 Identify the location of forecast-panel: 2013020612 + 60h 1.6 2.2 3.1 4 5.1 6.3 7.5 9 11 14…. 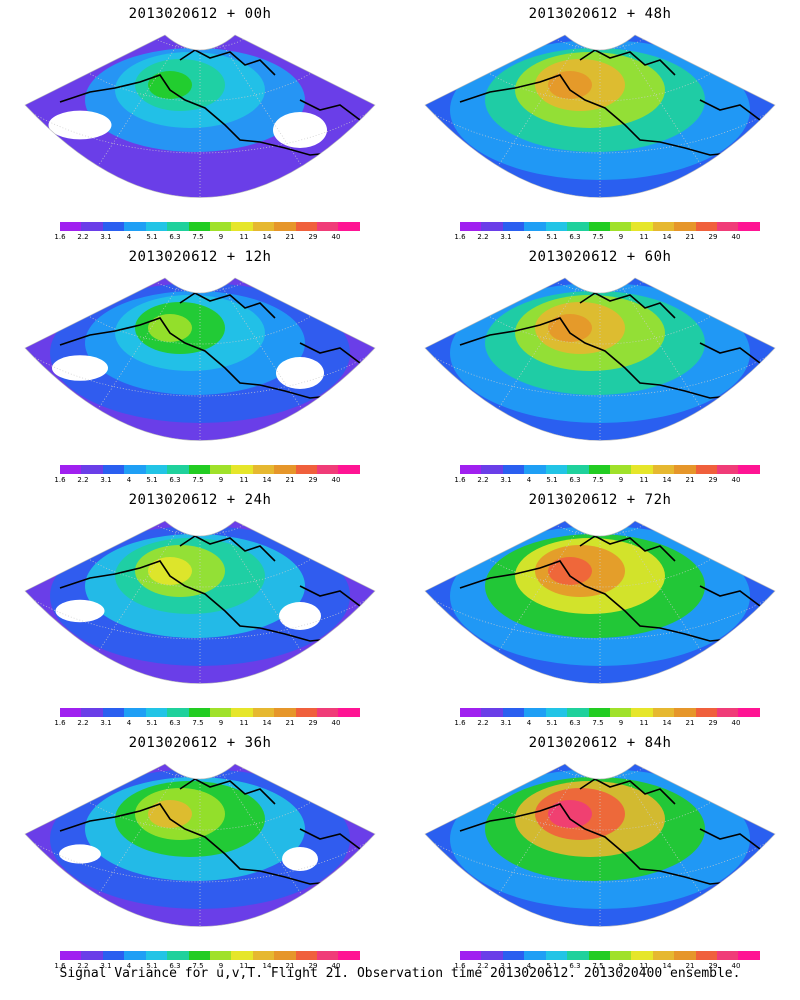
(600, 364).